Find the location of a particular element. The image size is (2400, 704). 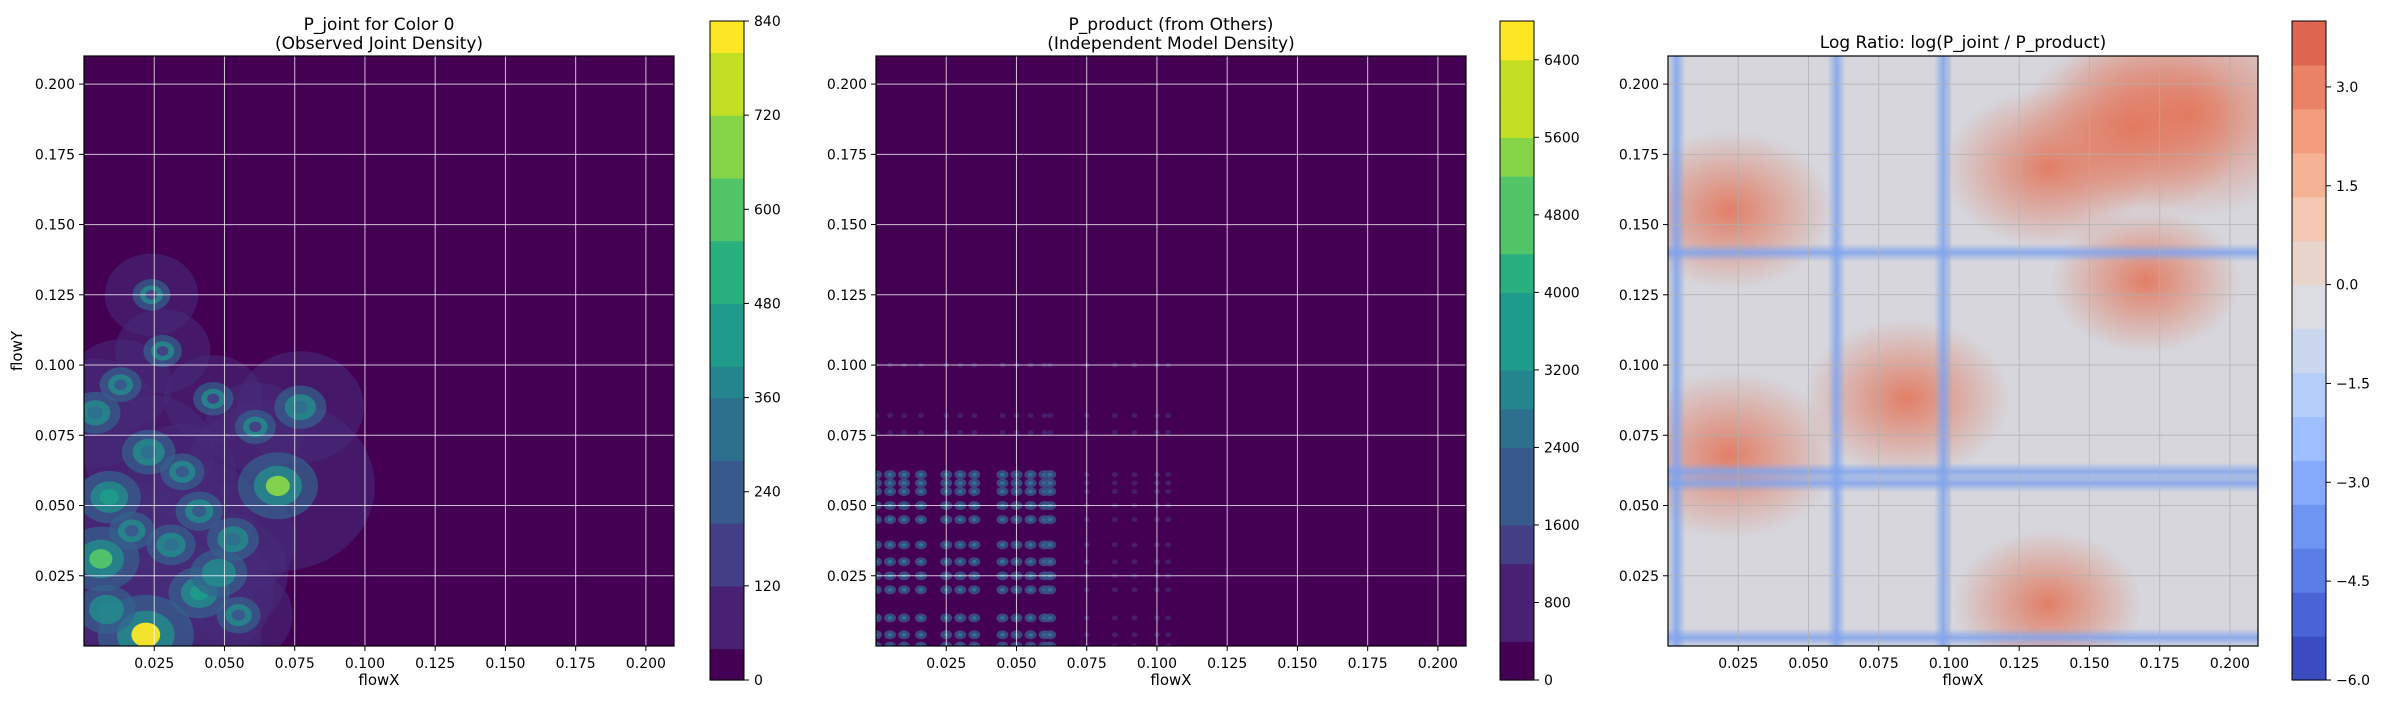

x-tick-label: 0.100 is located at coordinates (365, 664).